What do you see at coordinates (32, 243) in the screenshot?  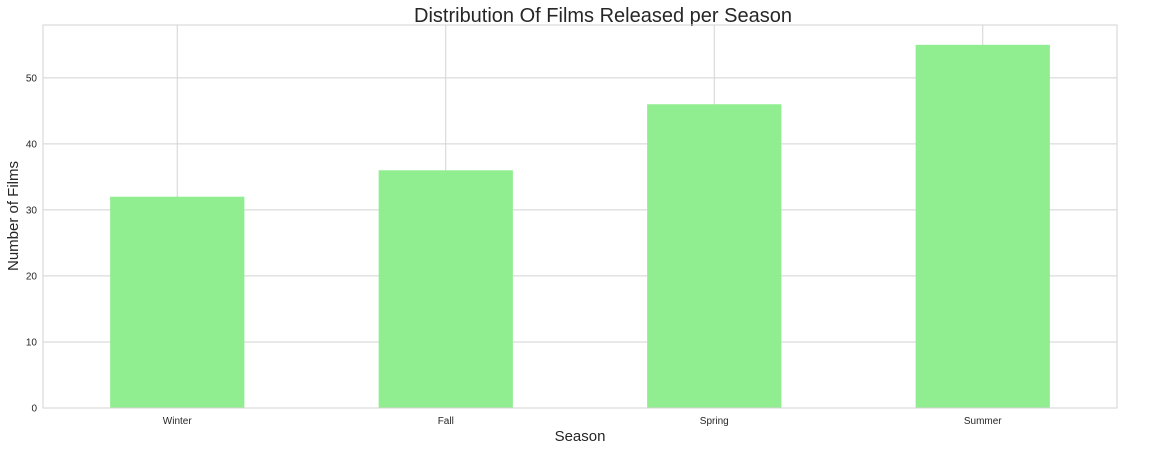 I see `y-axis-ticks: 0 10 20 30 40 50` at bounding box center [32, 243].